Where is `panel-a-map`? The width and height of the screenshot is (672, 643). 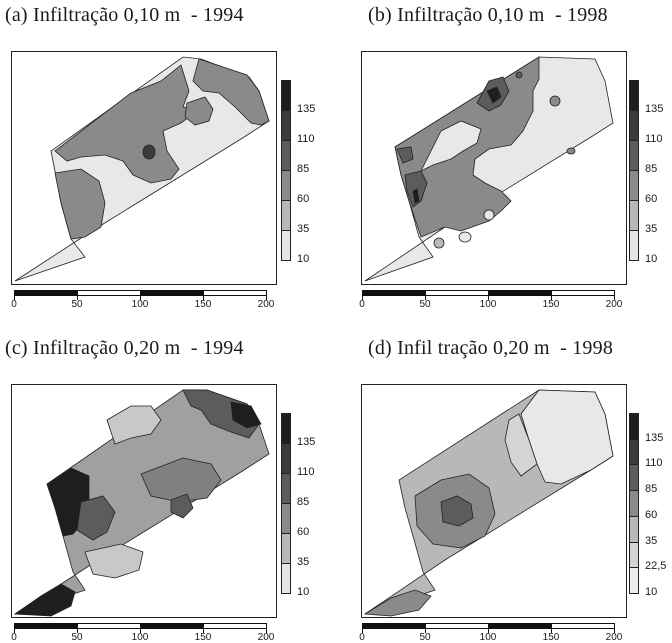
panel-a-map is located at coordinates (144, 168).